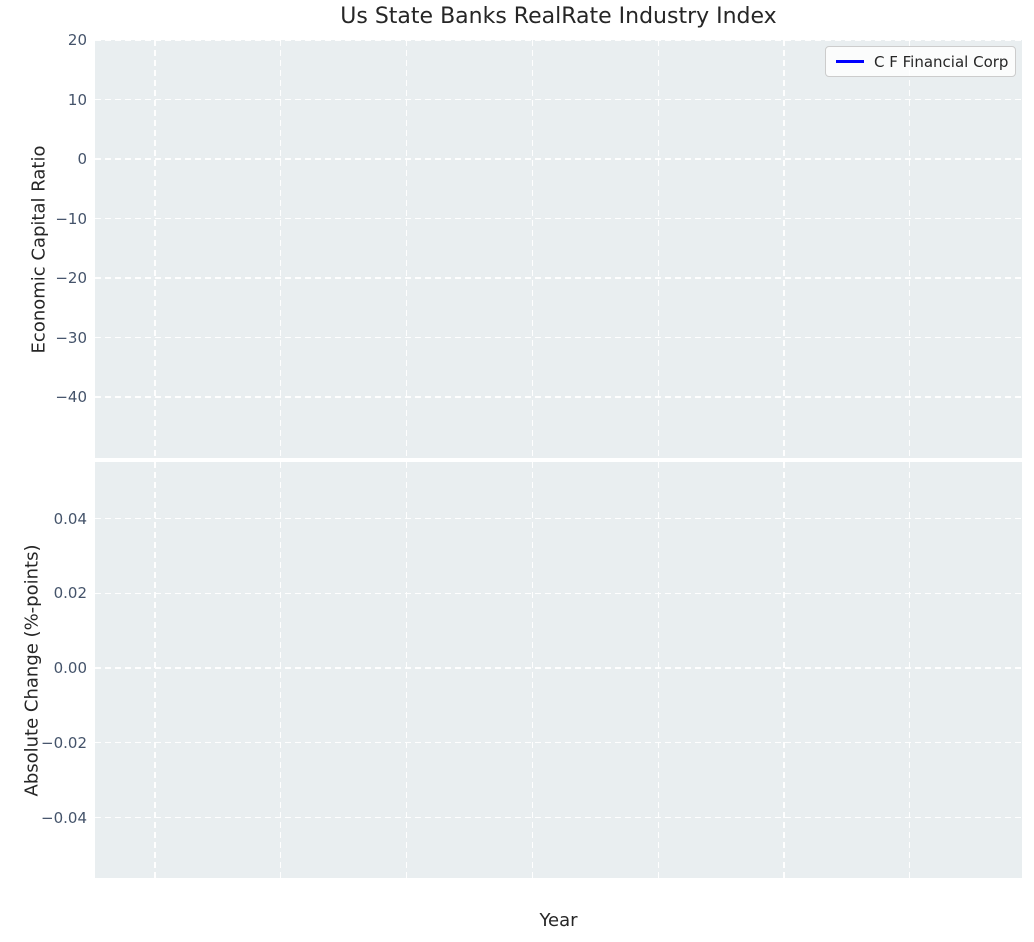 The height and width of the screenshot is (942, 1034). What do you see at coordinates (558, 16) in the screenshot?
I see `chart-title: Us State Banks RealRate Industry Index` at bounding box center [558, 16].